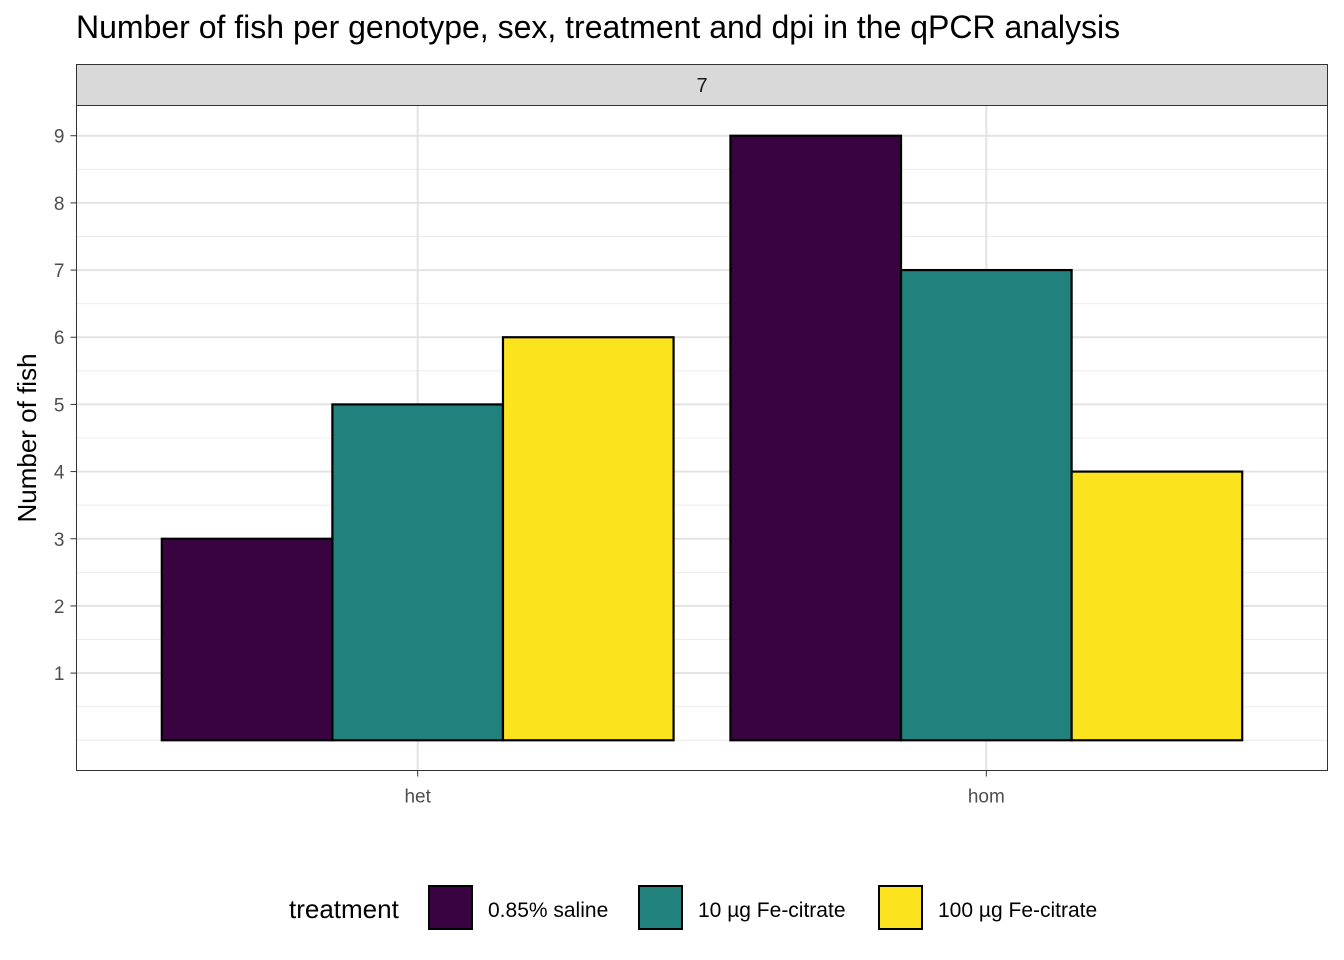 Image resolution: width=1344 pixels, height=960 pixels. I want to click on x-tick-label: het, so click(417, 797).